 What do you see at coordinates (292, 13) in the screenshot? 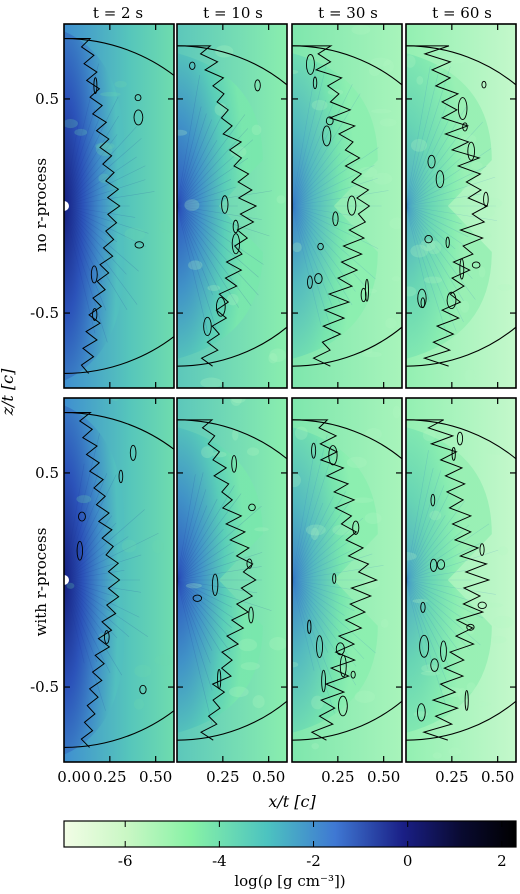
I see `column-titles: t = 2 s t = 10 s t = 30 s t = 60 s` at bounding box center [292, 13].